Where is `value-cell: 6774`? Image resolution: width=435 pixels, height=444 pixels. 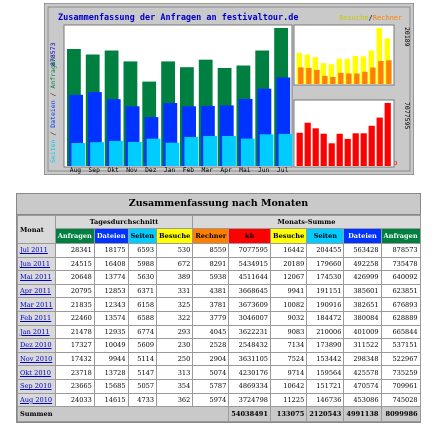 value-cell: 6774 is located at coordinates (142, 332).